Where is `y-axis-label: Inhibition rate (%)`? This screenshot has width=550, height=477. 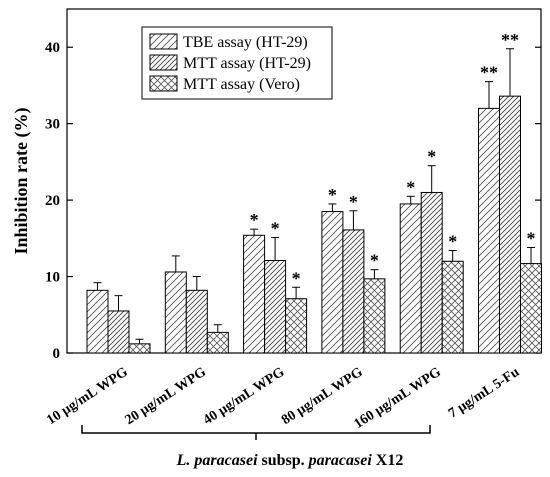 y-axis-label: Inhibition rate (%) is located at coordinates (21, 180).